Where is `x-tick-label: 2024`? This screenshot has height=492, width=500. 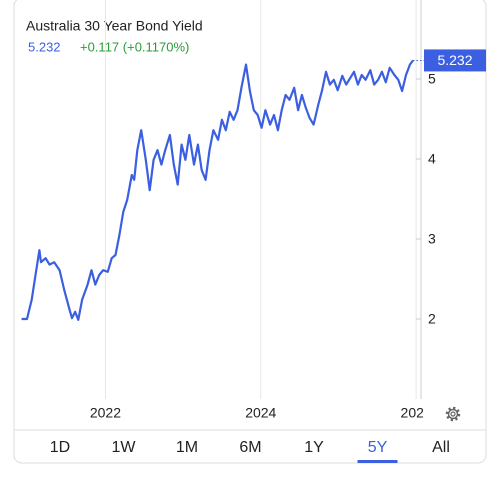 x-tick-label: 2024 is located at coordinates (260, 413).